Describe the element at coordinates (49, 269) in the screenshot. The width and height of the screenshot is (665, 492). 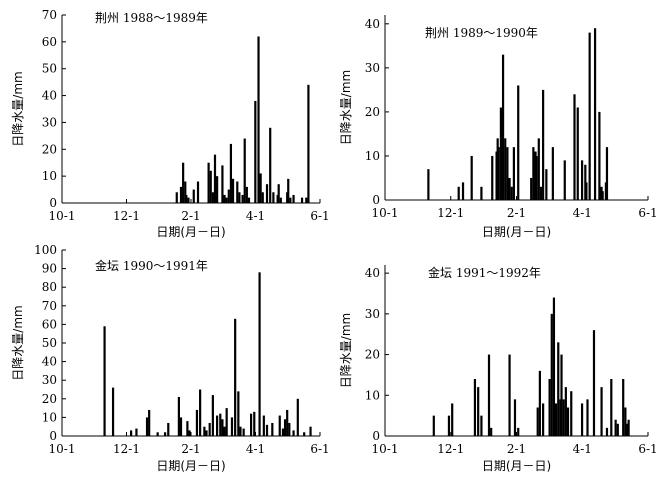
I see `y-tick-label: 90` at that location.